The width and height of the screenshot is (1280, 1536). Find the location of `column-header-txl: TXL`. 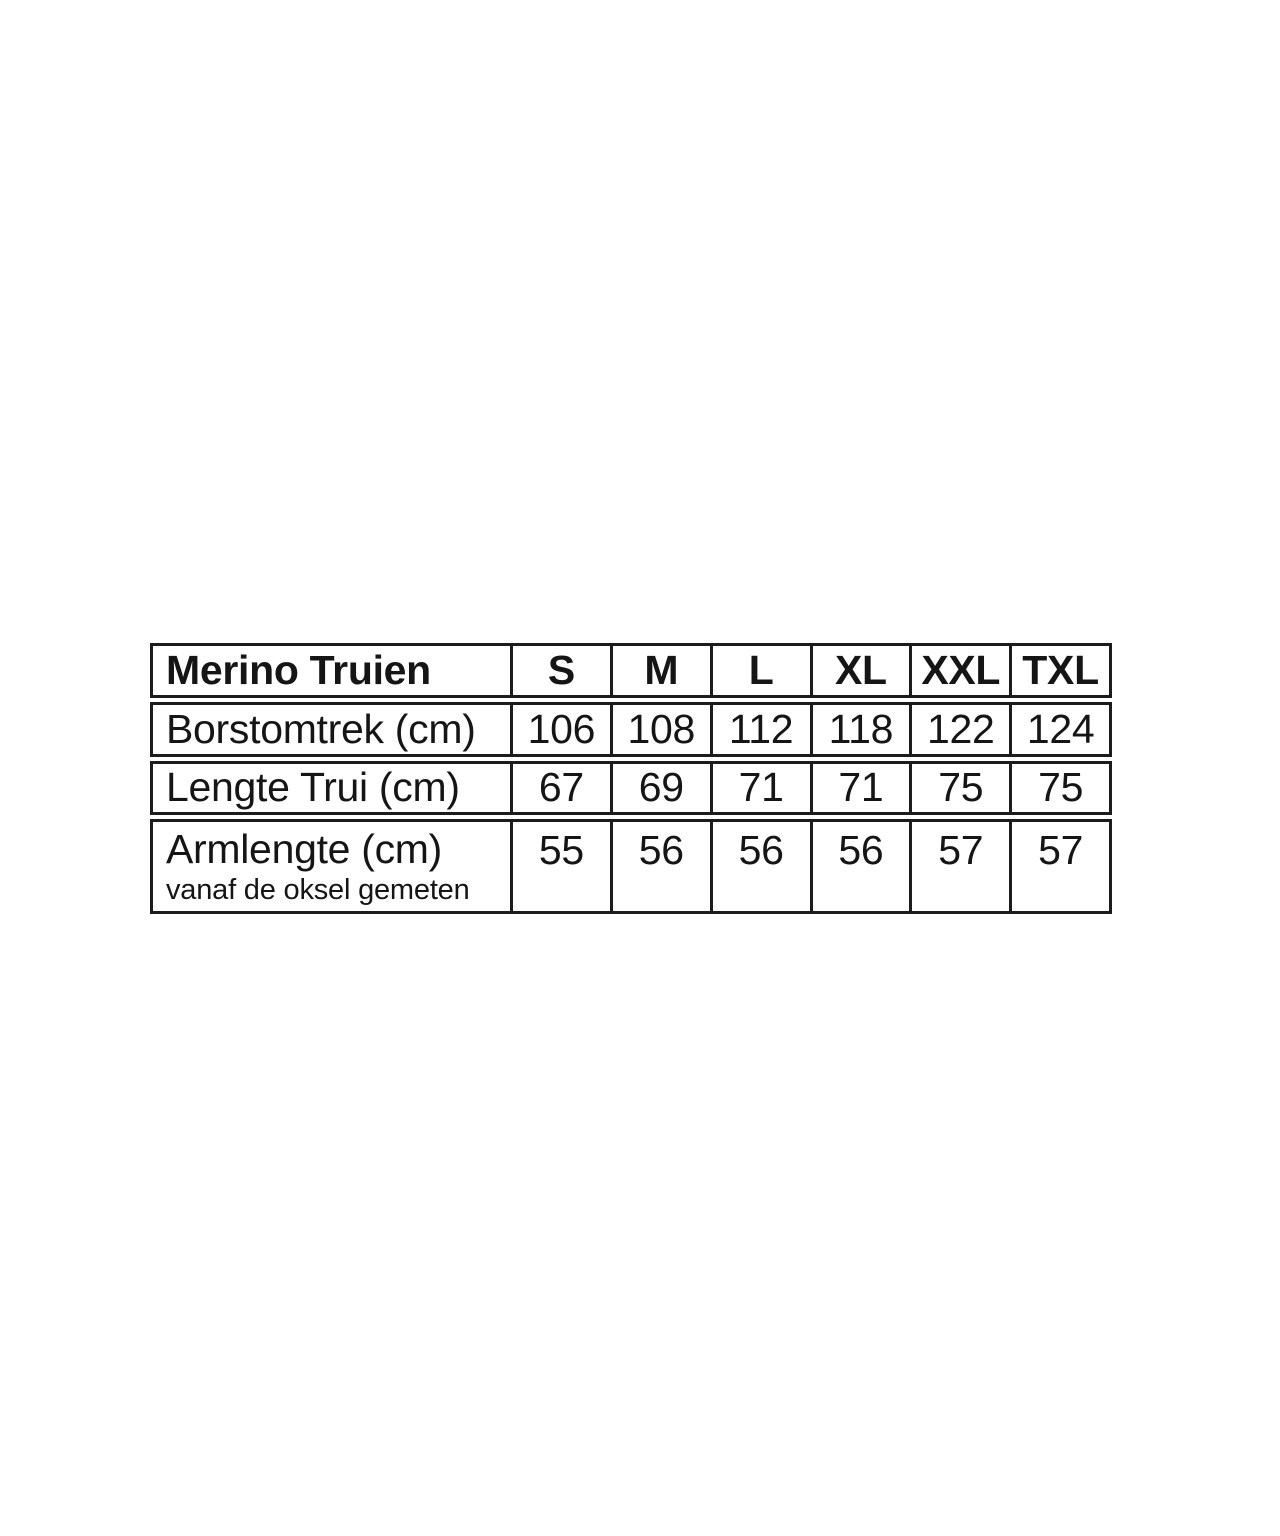

column-header-txl: TXL is located at coordinates (1059, 670).